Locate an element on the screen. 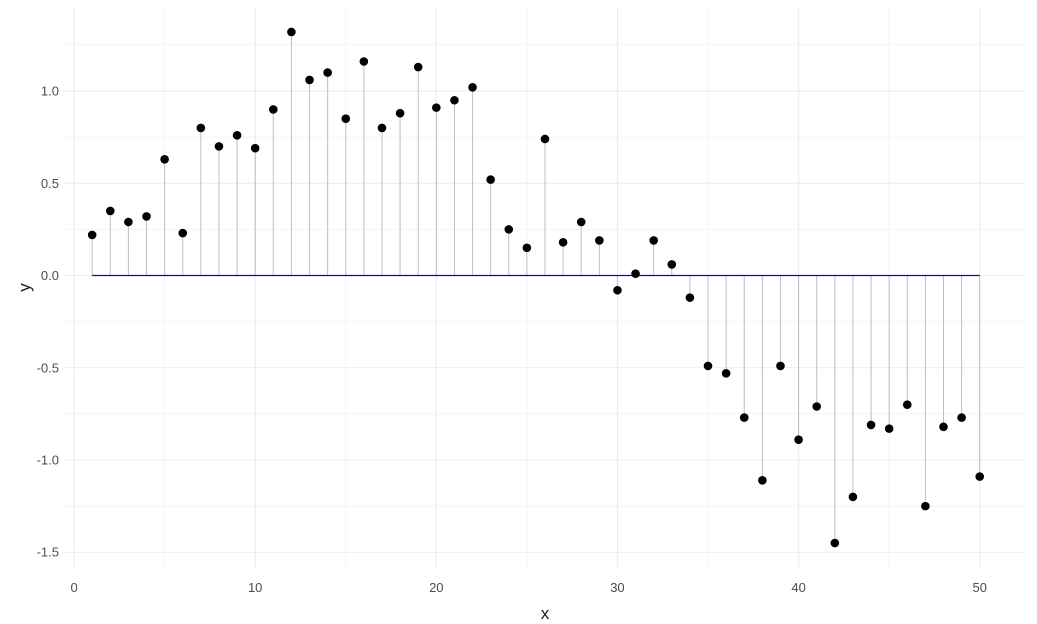 The image size is (1037, 624). y-axis-title: y is located at coordinates (24, 287).